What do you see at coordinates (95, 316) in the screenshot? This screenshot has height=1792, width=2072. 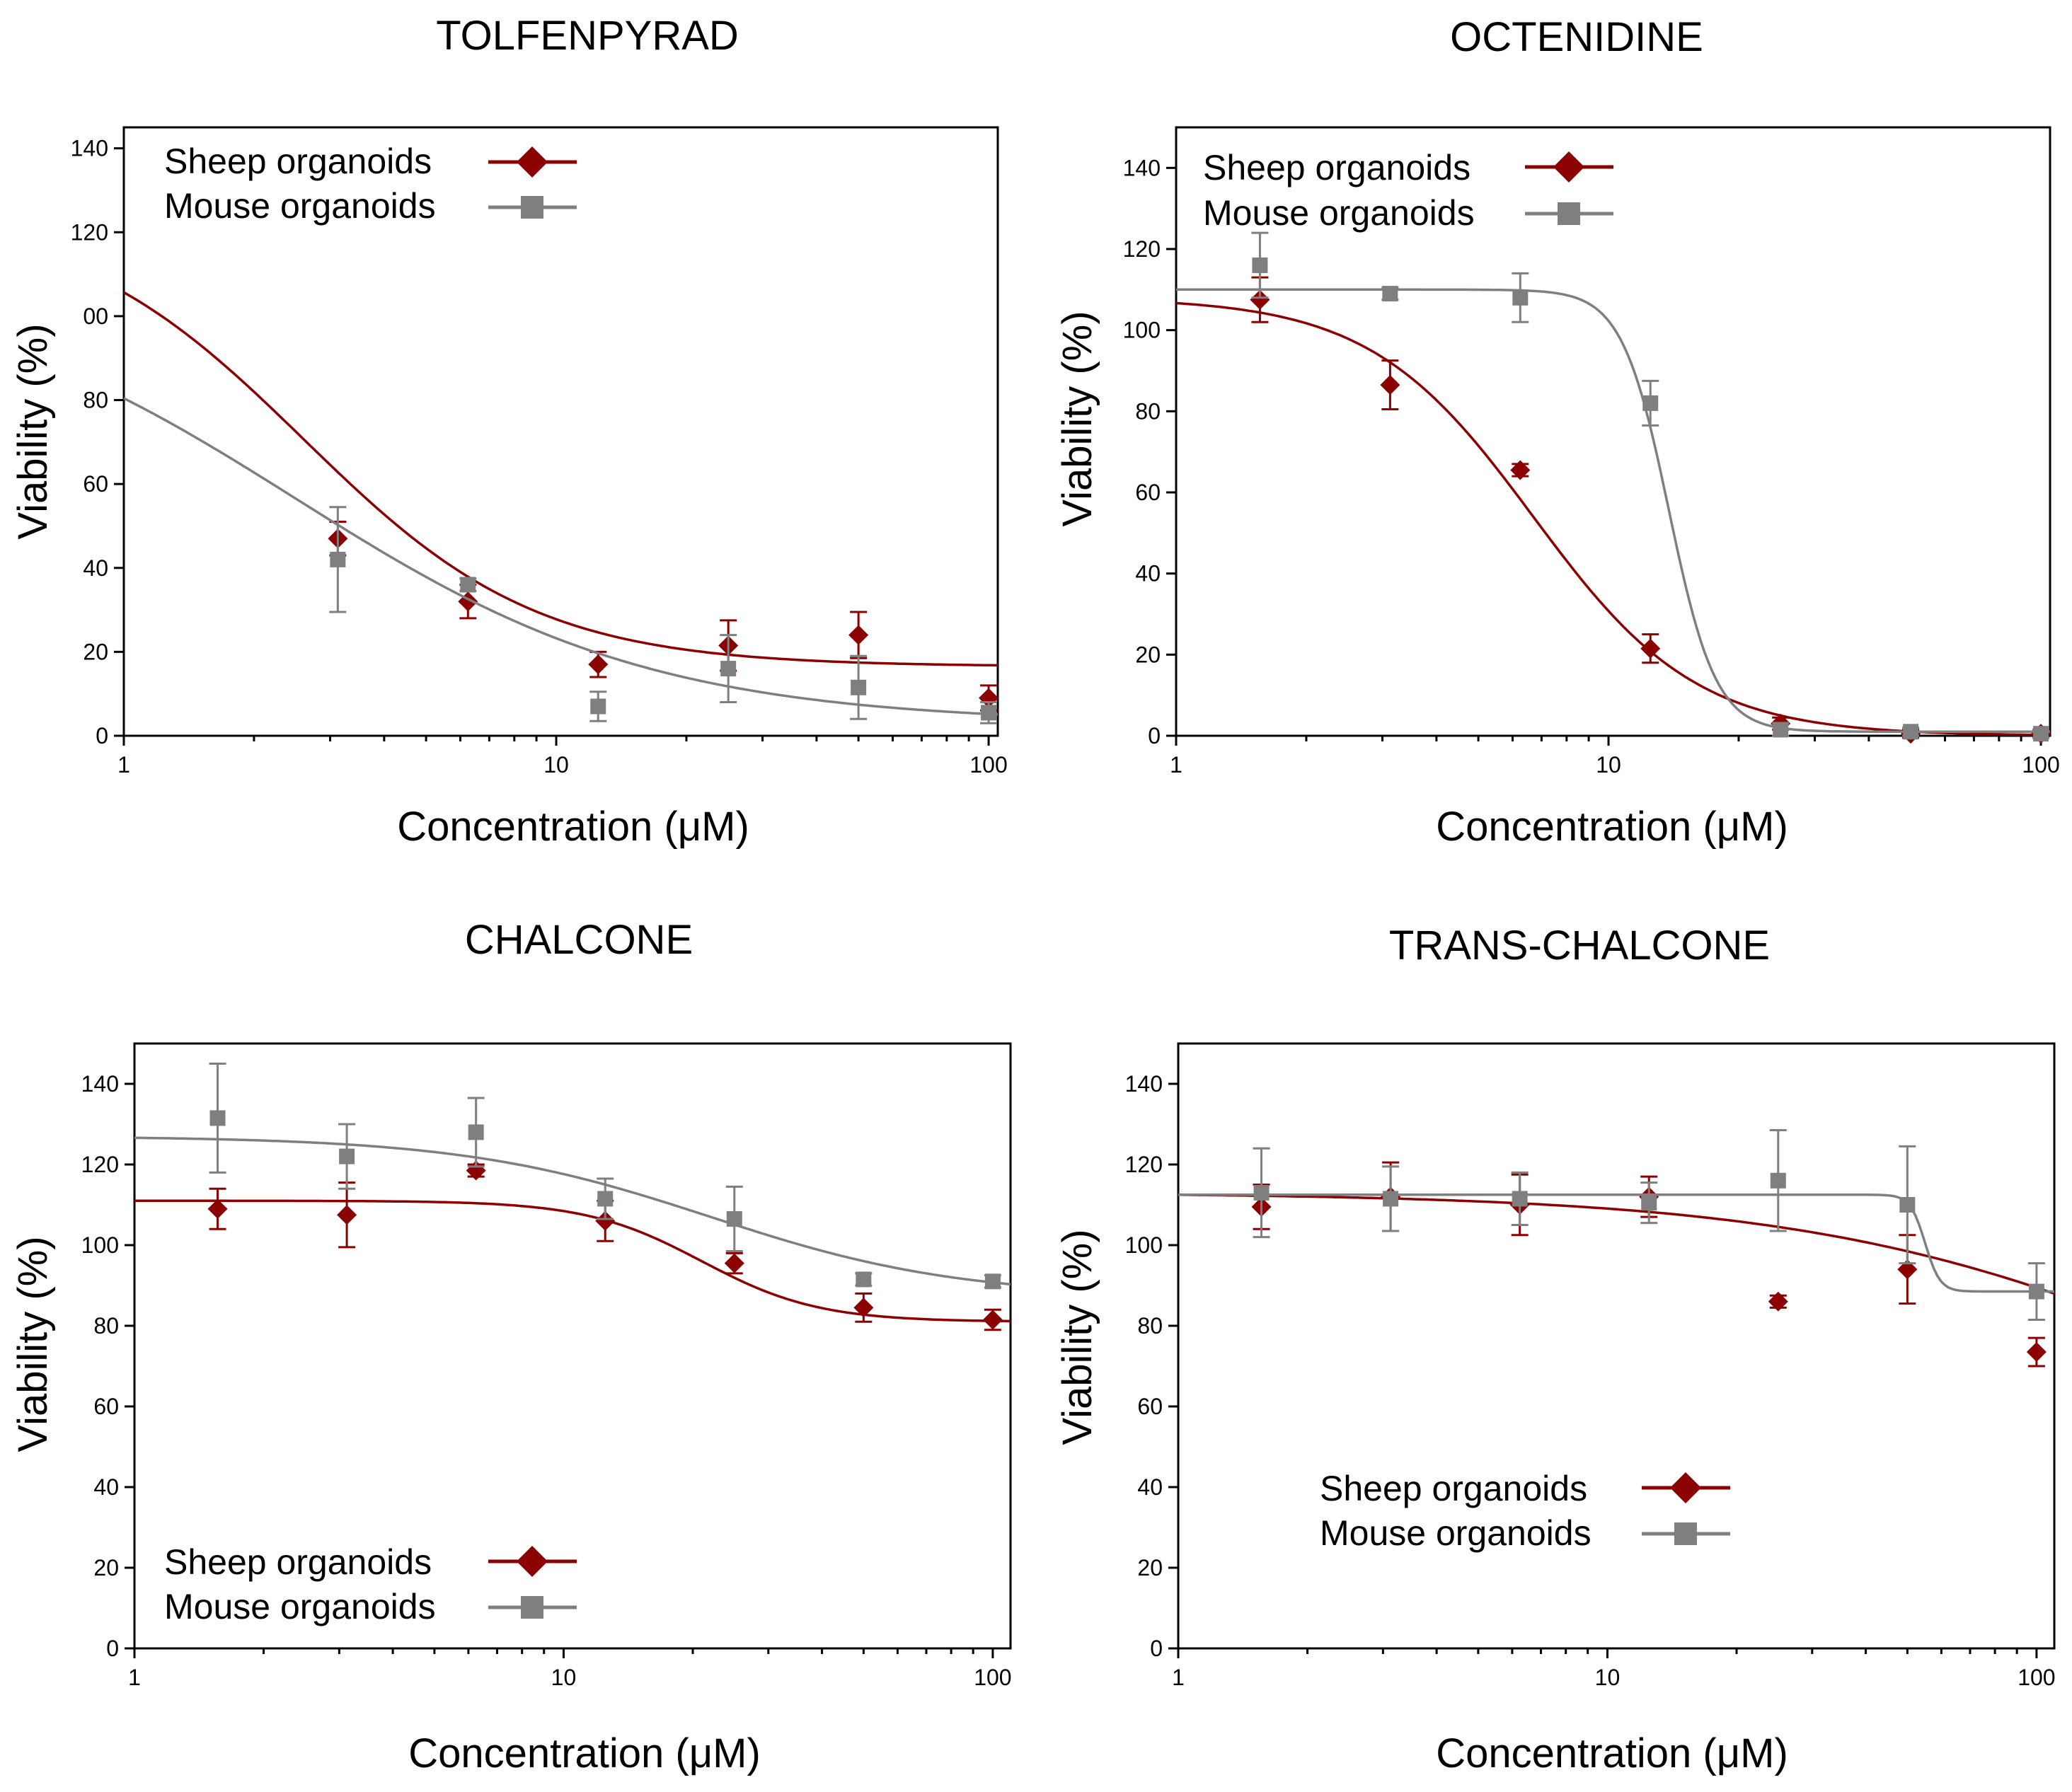 I see `y-tick-label: 00` at bounding box center [95, 316].